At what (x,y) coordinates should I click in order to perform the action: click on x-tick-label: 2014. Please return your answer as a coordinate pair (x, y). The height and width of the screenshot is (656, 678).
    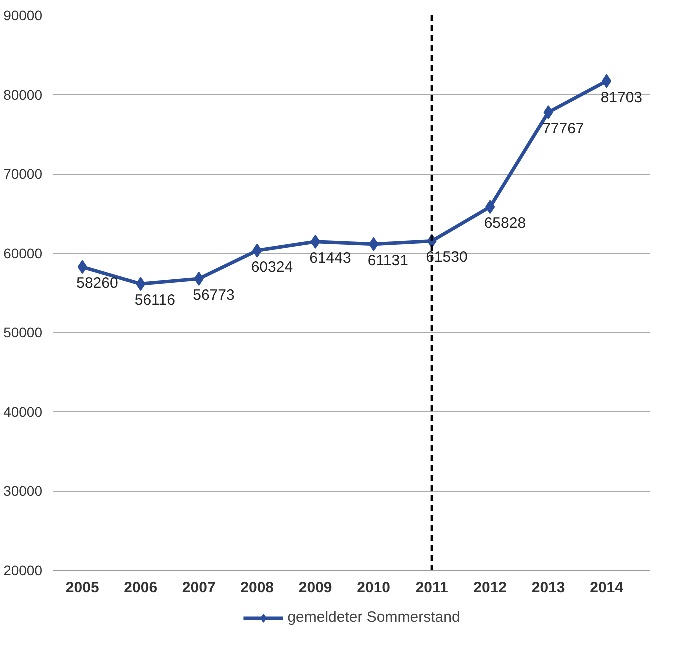
    Looking at the image, I should click on (607, 588).